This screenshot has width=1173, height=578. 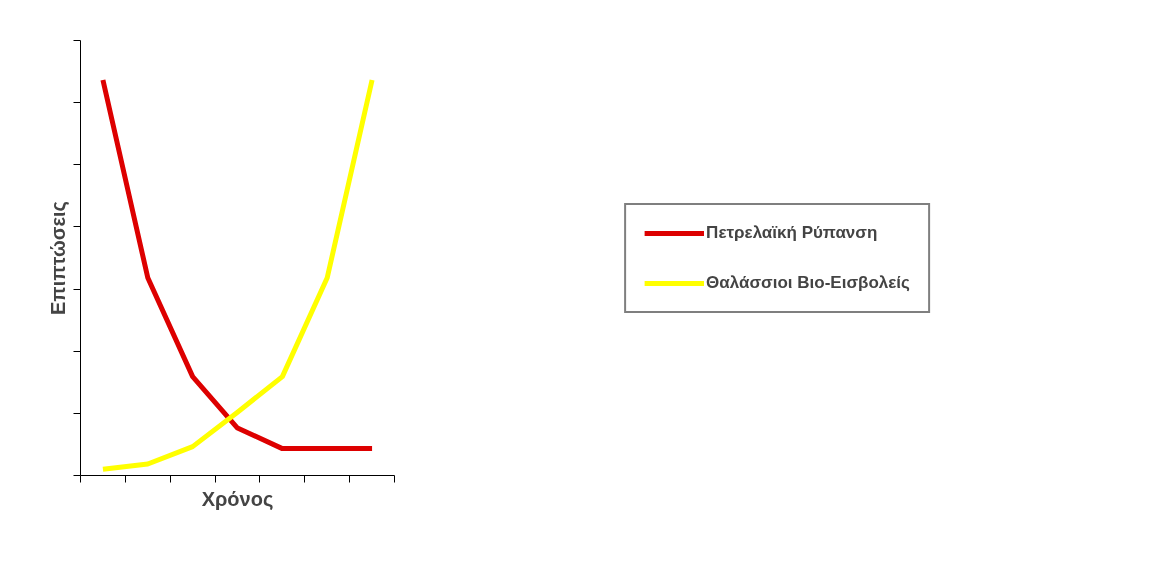 What do you see at coordinates (57, 258) in the screenshot?
I see `y-axis-title: Επιπτώσεις` at bounding box center [57, 258].